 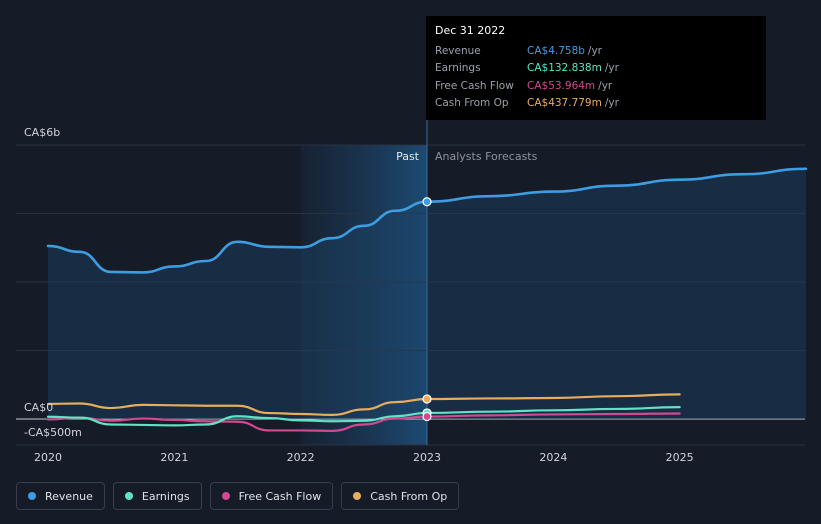 What do you see at coordinates (42, 132) in the screenshot?
I see `y-label-top: CA$6b` at bounding box center [42, 132].